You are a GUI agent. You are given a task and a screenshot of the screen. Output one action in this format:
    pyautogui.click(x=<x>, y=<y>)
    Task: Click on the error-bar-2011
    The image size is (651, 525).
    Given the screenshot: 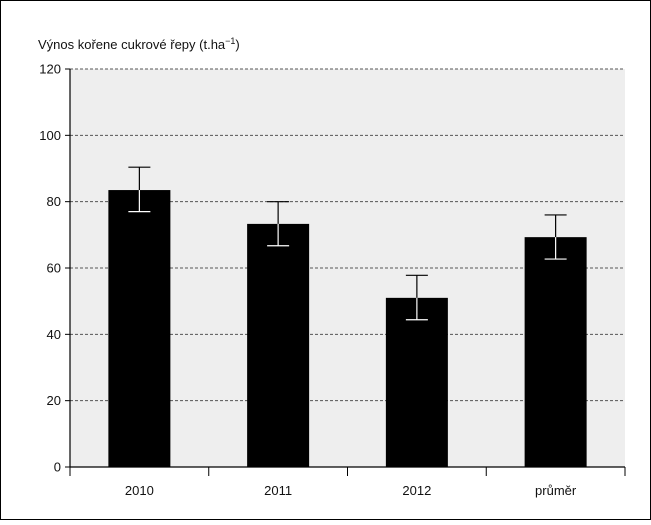 What is the action you would take?
    pyautogui.click(x=278, y=224)
    